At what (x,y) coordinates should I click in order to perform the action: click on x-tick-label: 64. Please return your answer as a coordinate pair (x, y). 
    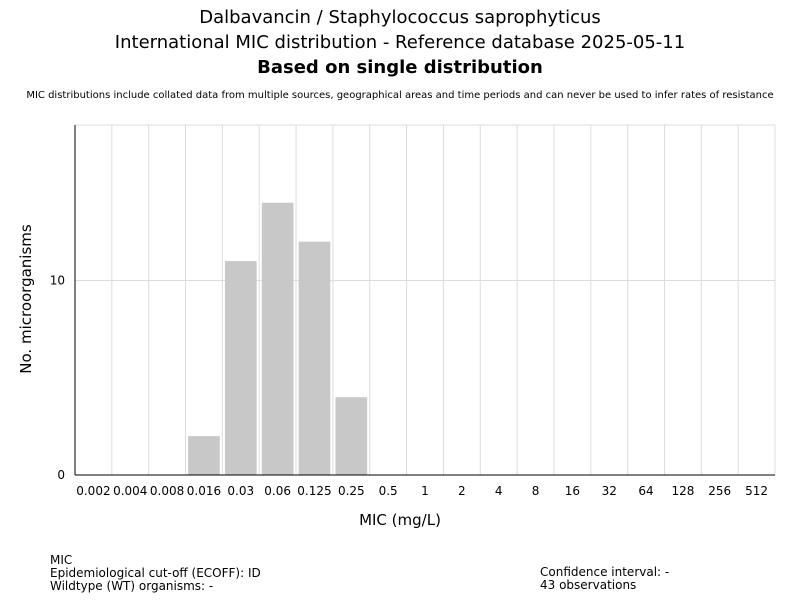
    Looking at the image, I should click on (645, 491).